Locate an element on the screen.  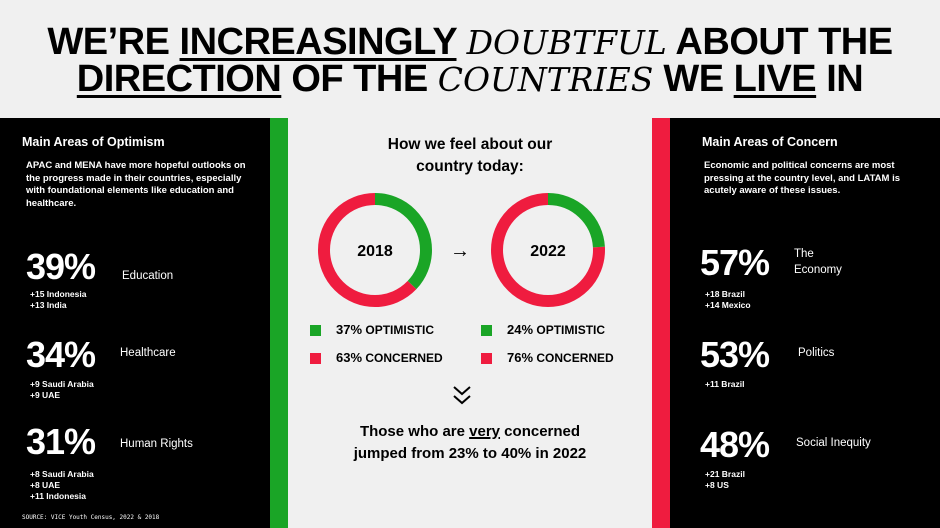
conclusion-part: concerned is located at coordinates (540, 431).